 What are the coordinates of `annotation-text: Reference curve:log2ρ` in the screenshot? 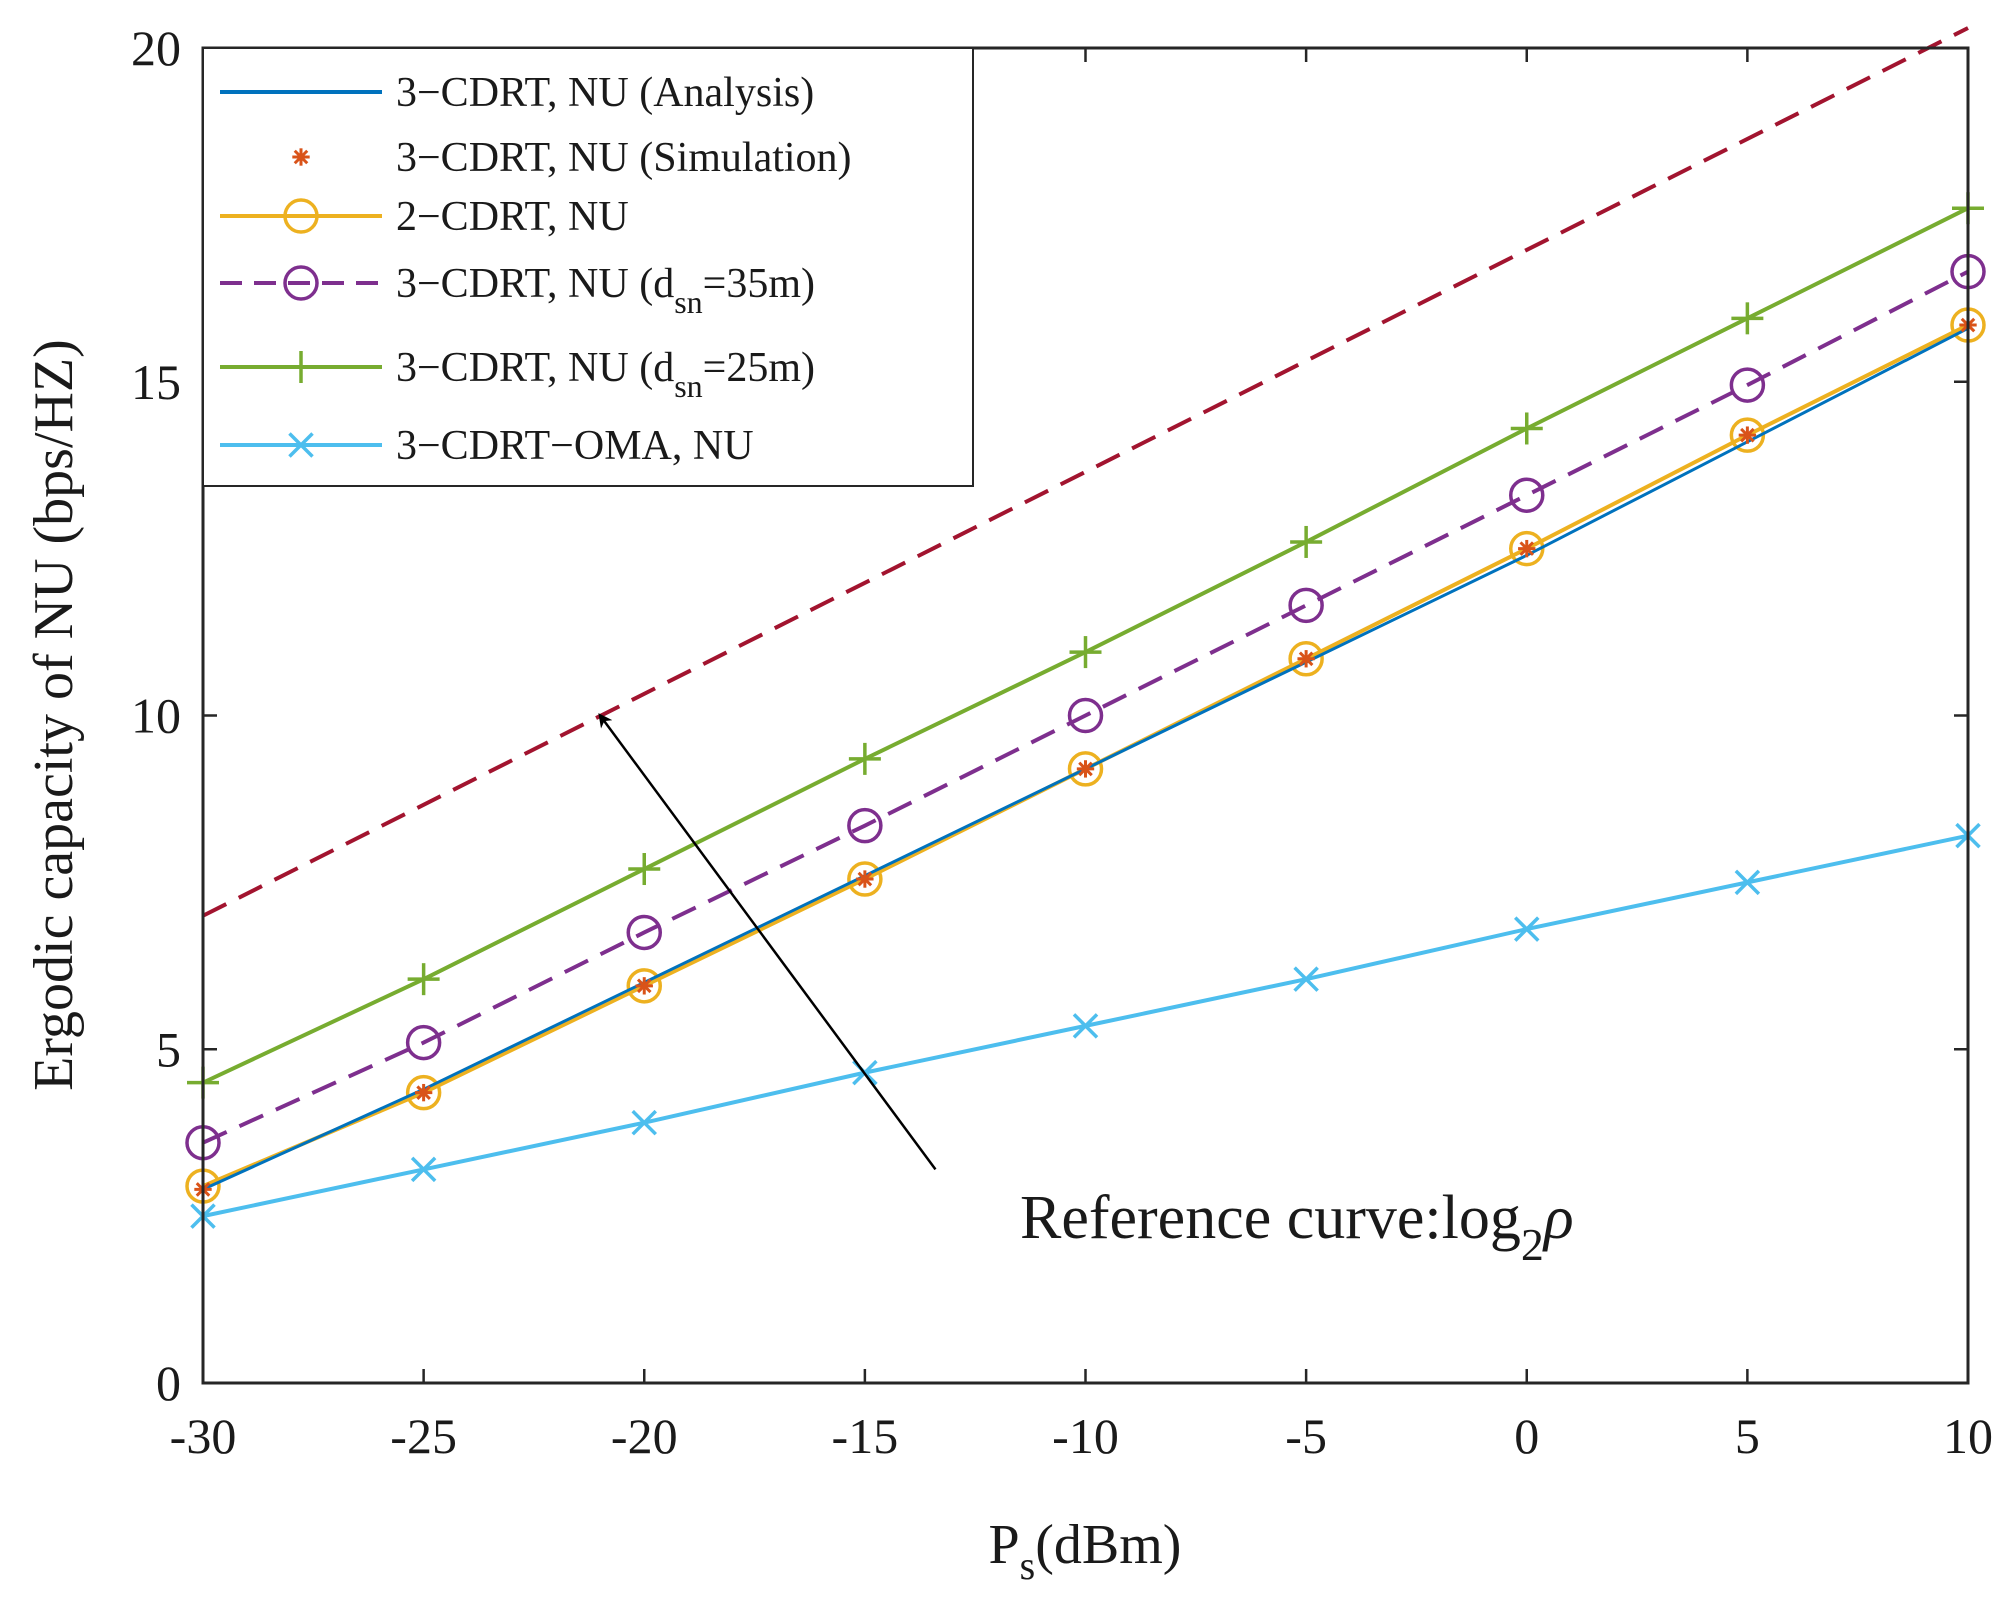 It's located at (1297, 1227).